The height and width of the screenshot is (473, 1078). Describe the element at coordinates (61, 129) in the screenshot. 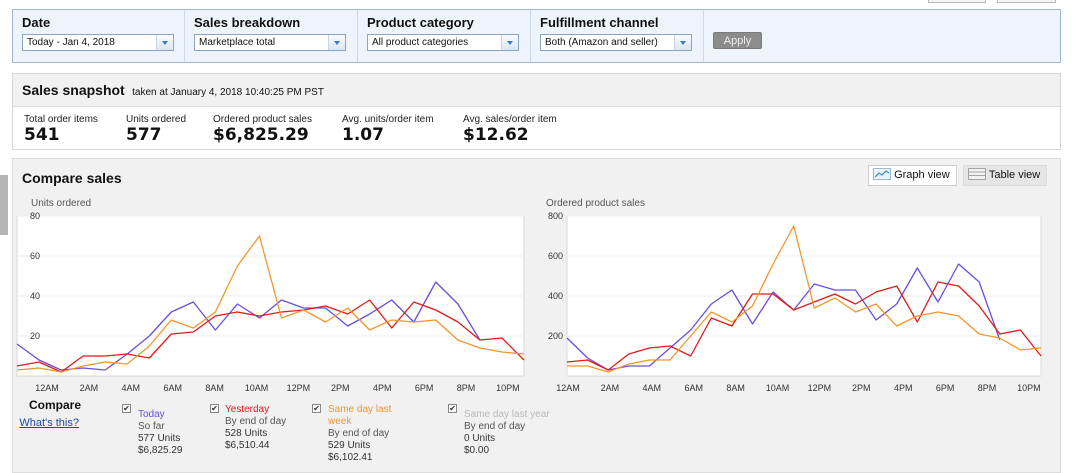

I see `metric-total-order-items: Total order items 541` at that location.